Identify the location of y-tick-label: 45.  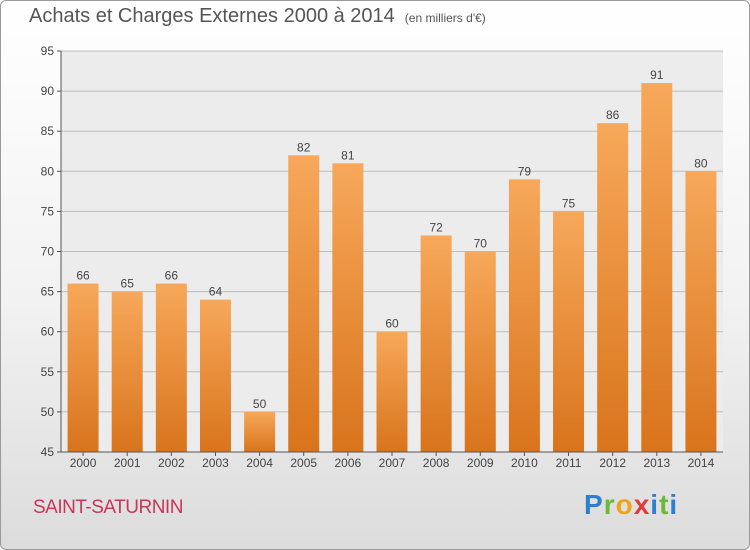
(48, 452).